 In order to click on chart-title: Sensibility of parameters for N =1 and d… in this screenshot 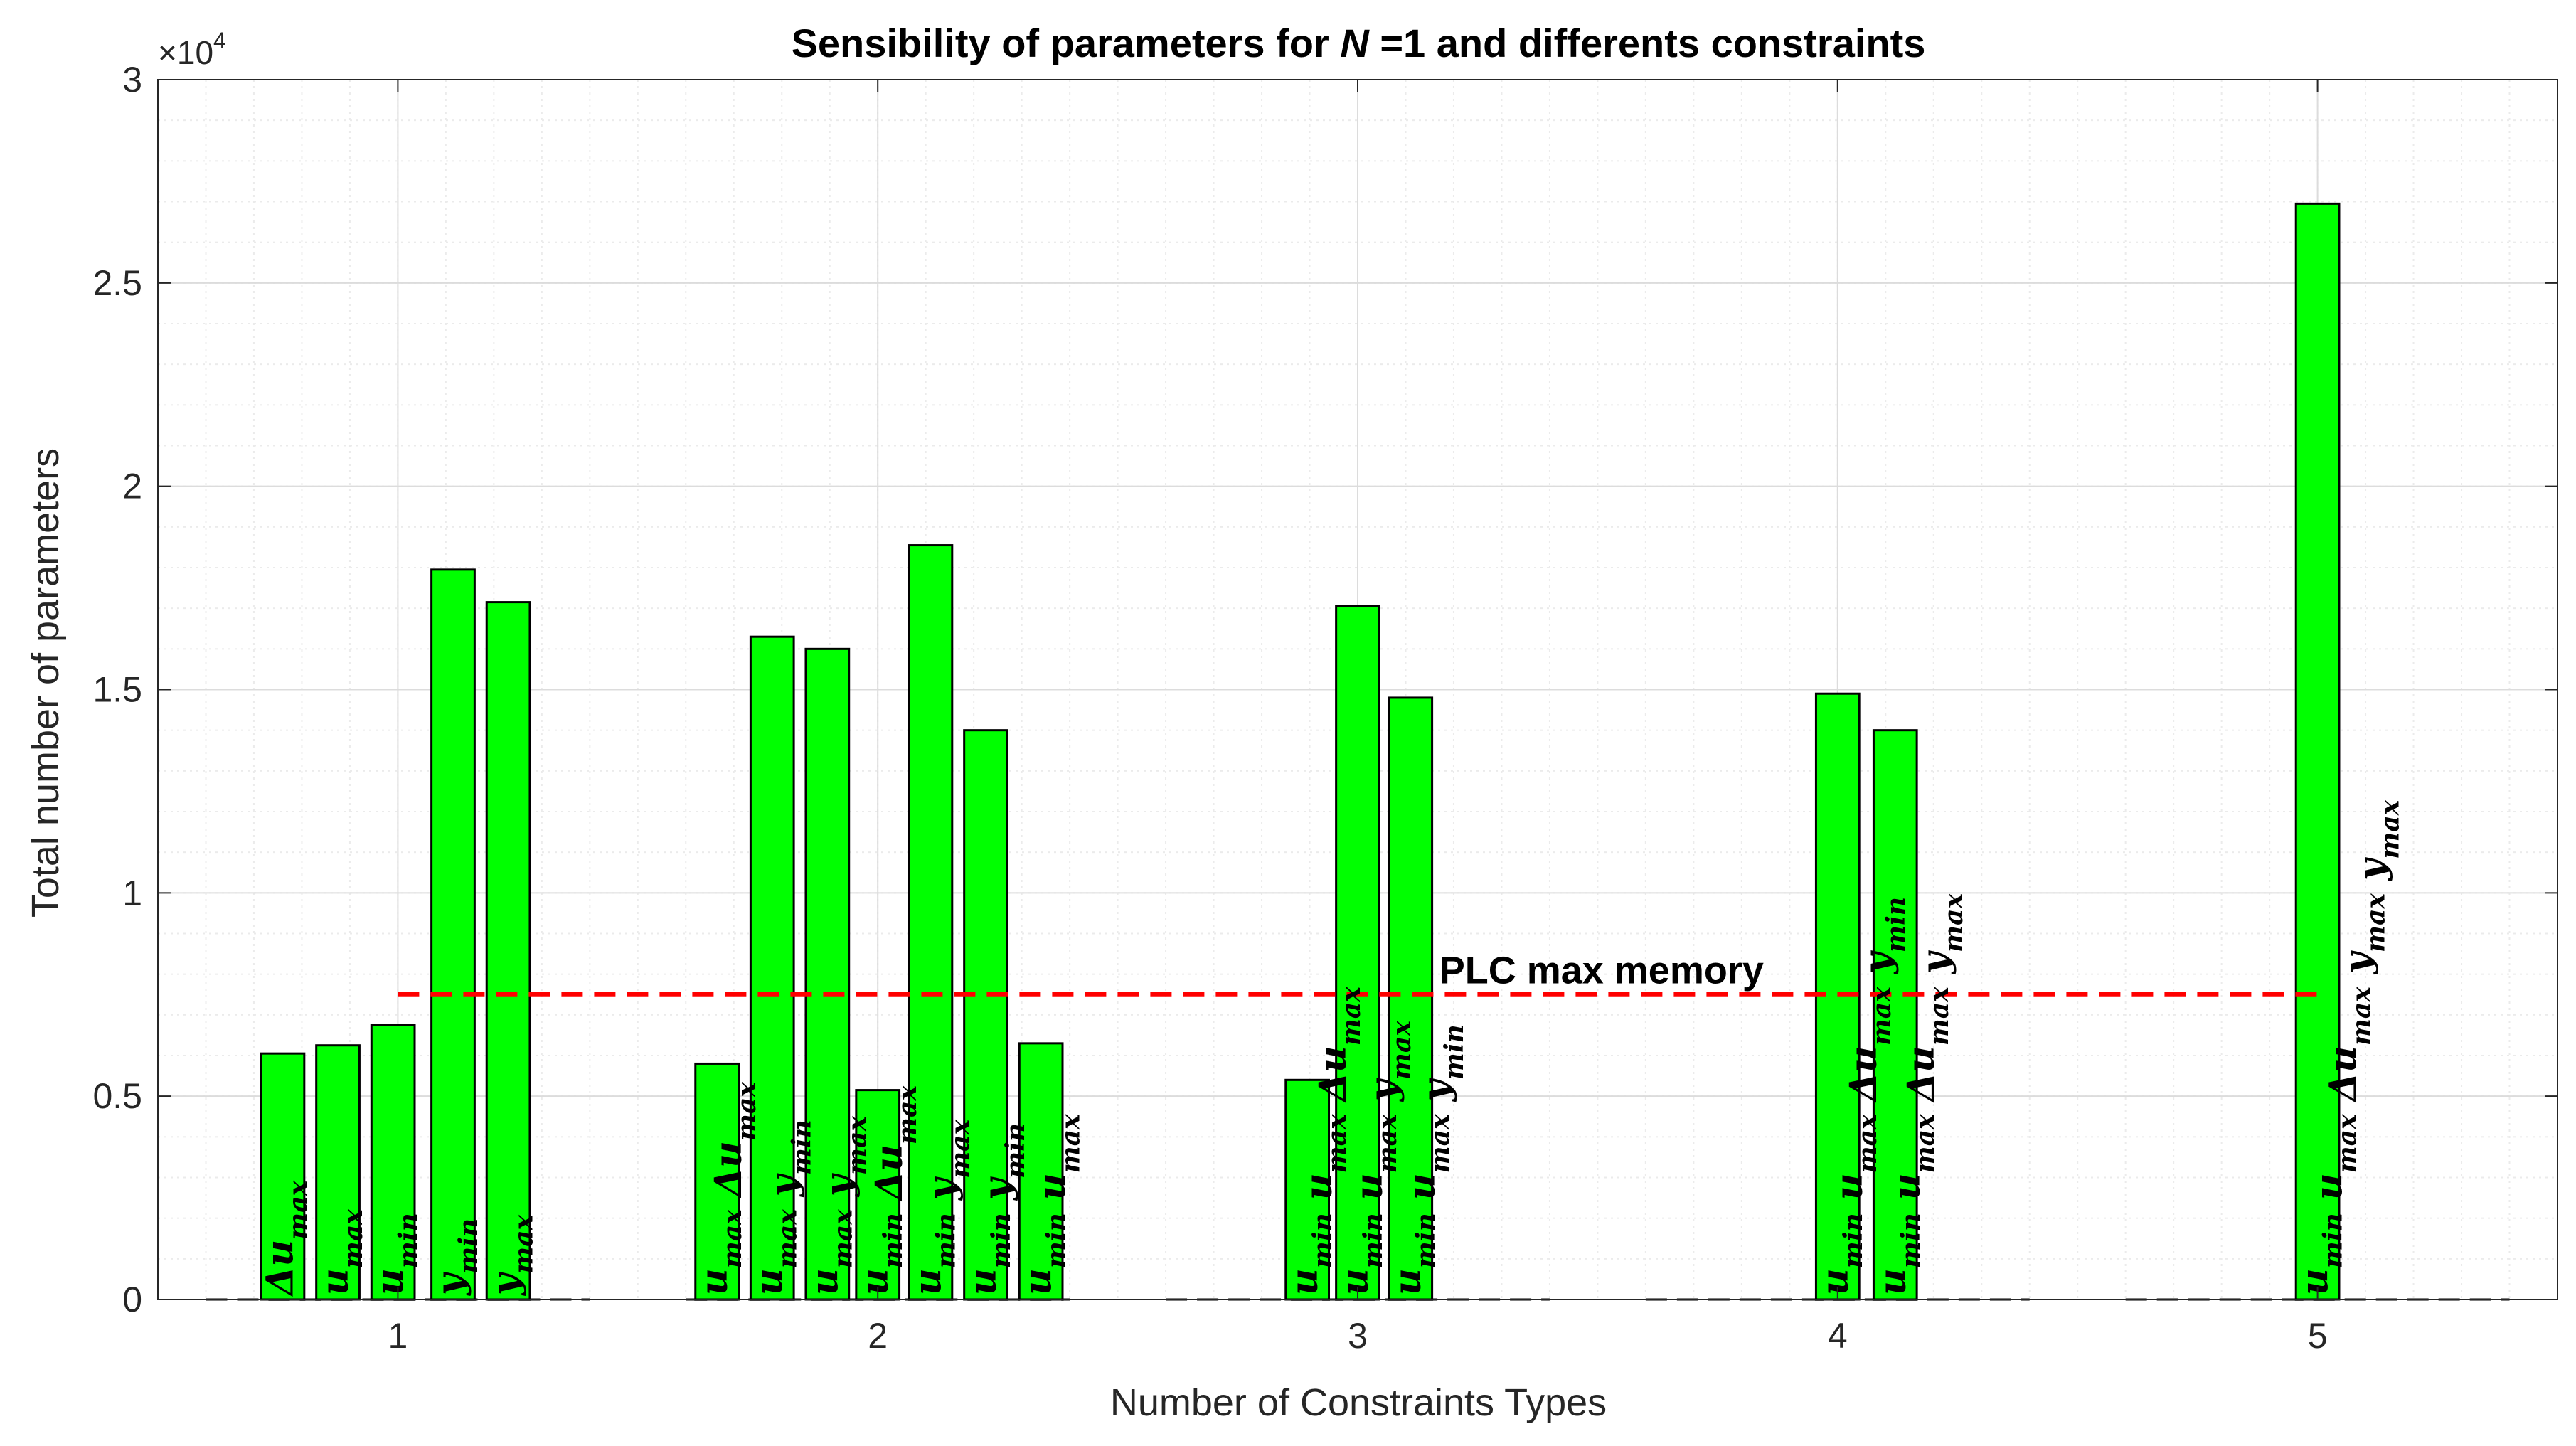, I will do `click(1359, 43)`.